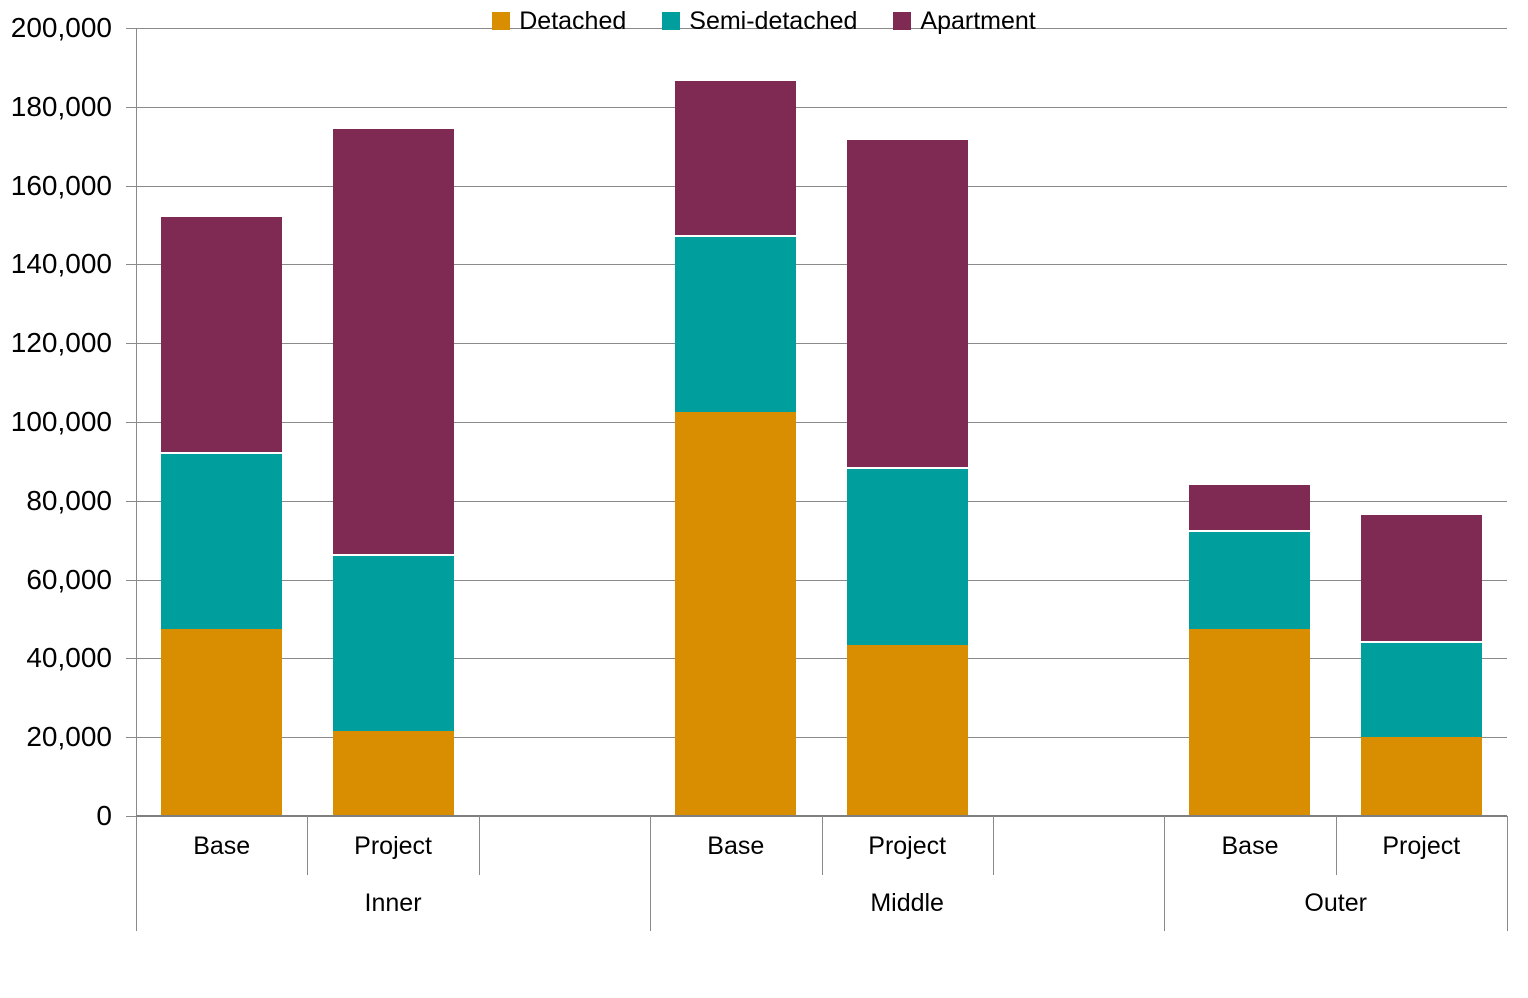  I want to click on bar-segment-inner-base-semi-detached, so click(222, 540).